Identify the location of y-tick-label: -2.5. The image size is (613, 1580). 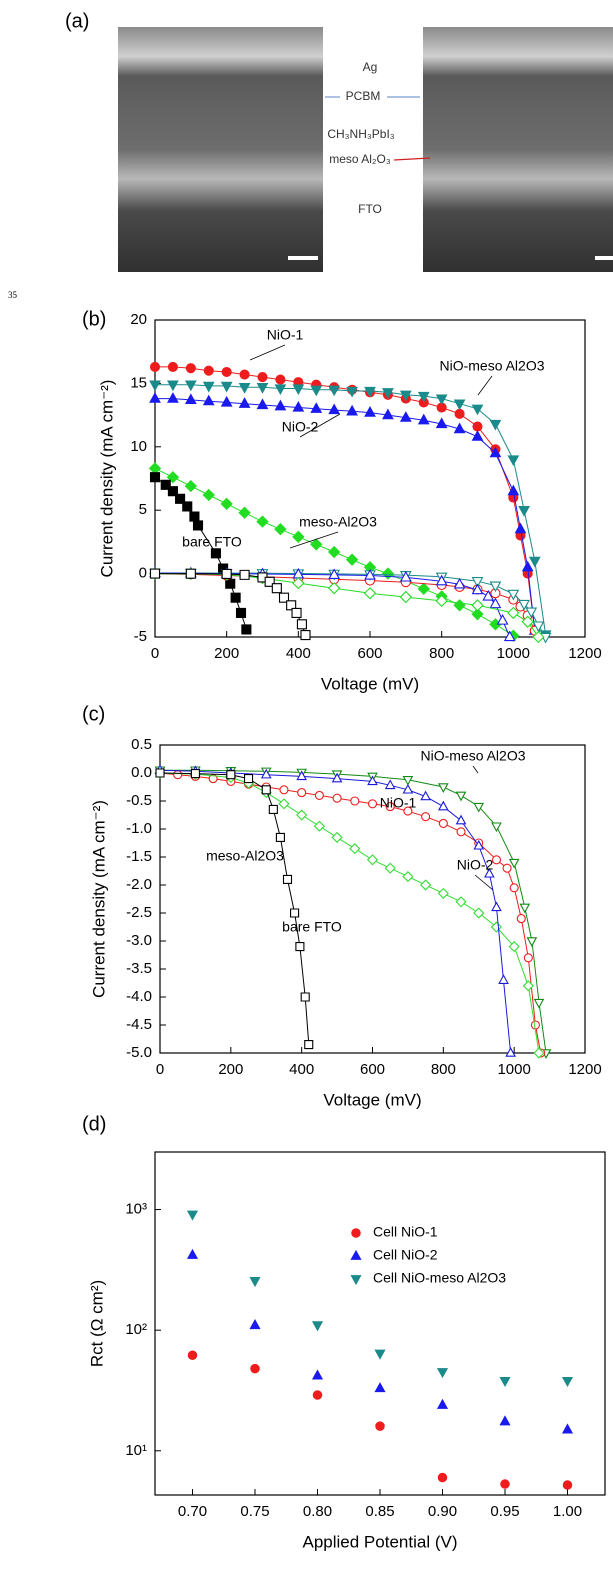
(139, 912).